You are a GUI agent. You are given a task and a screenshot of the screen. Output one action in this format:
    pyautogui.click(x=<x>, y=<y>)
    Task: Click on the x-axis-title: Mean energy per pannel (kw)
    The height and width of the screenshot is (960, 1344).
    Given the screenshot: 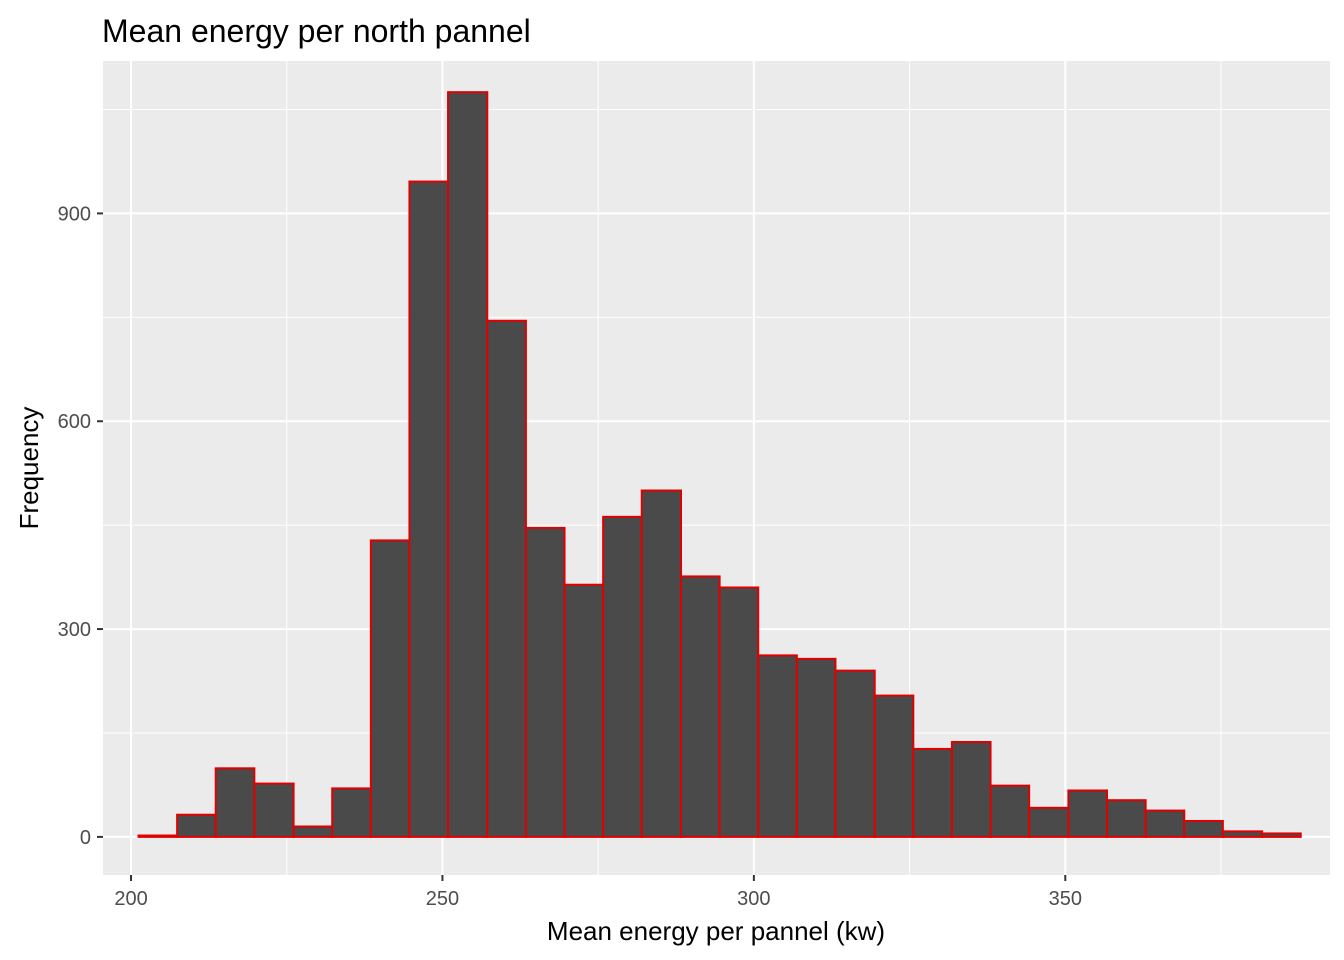 What is the action you would take?
    pyautogui.click(x=716, y=931)
    